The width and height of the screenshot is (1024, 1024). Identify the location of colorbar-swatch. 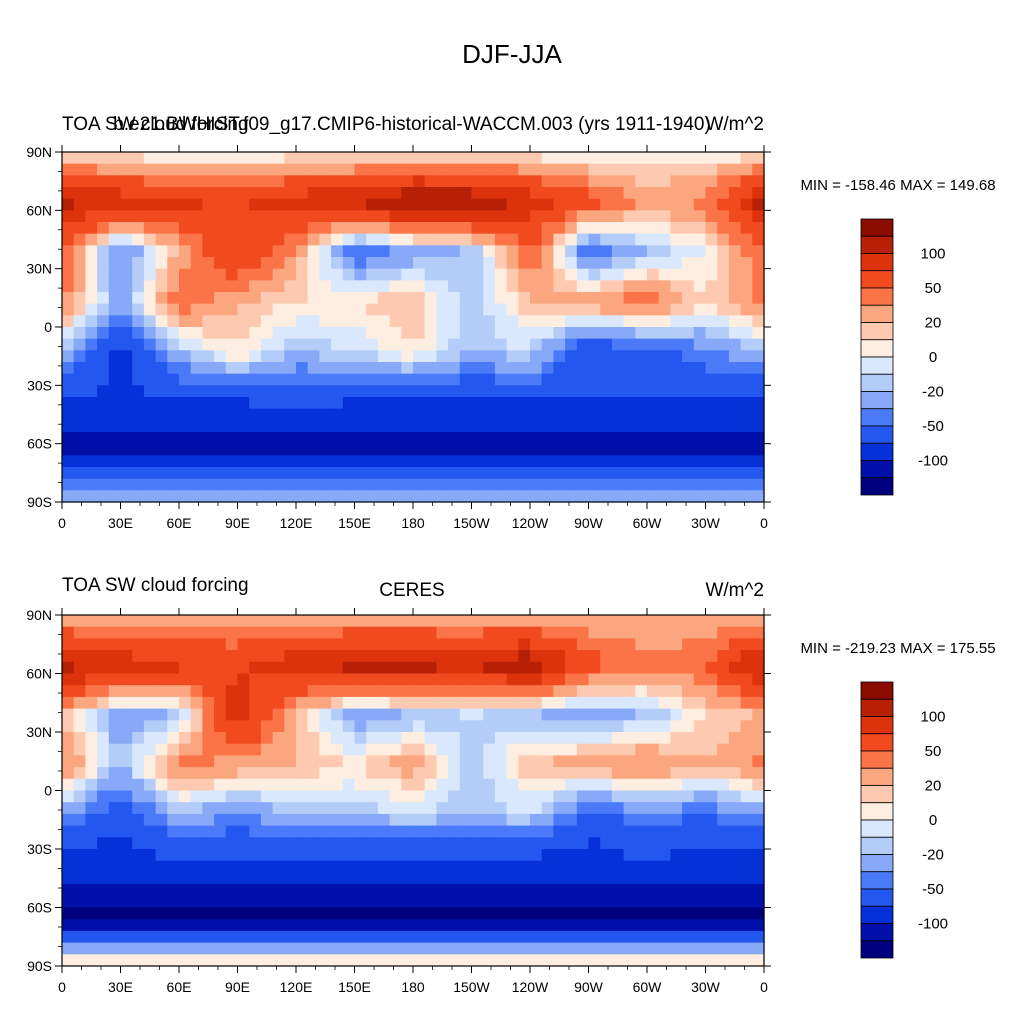
(877, 296).